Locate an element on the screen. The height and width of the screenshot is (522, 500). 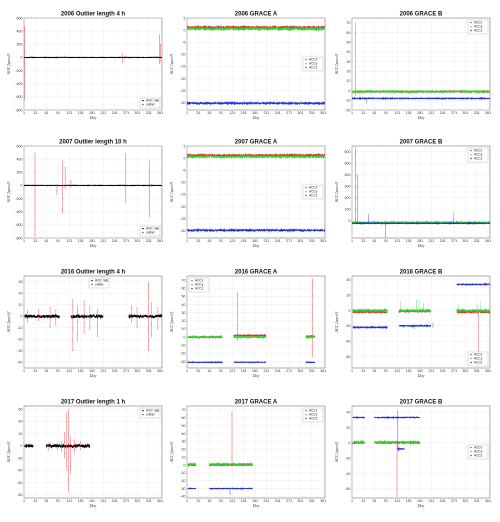
series-accz is located at coordinates (251, 362).